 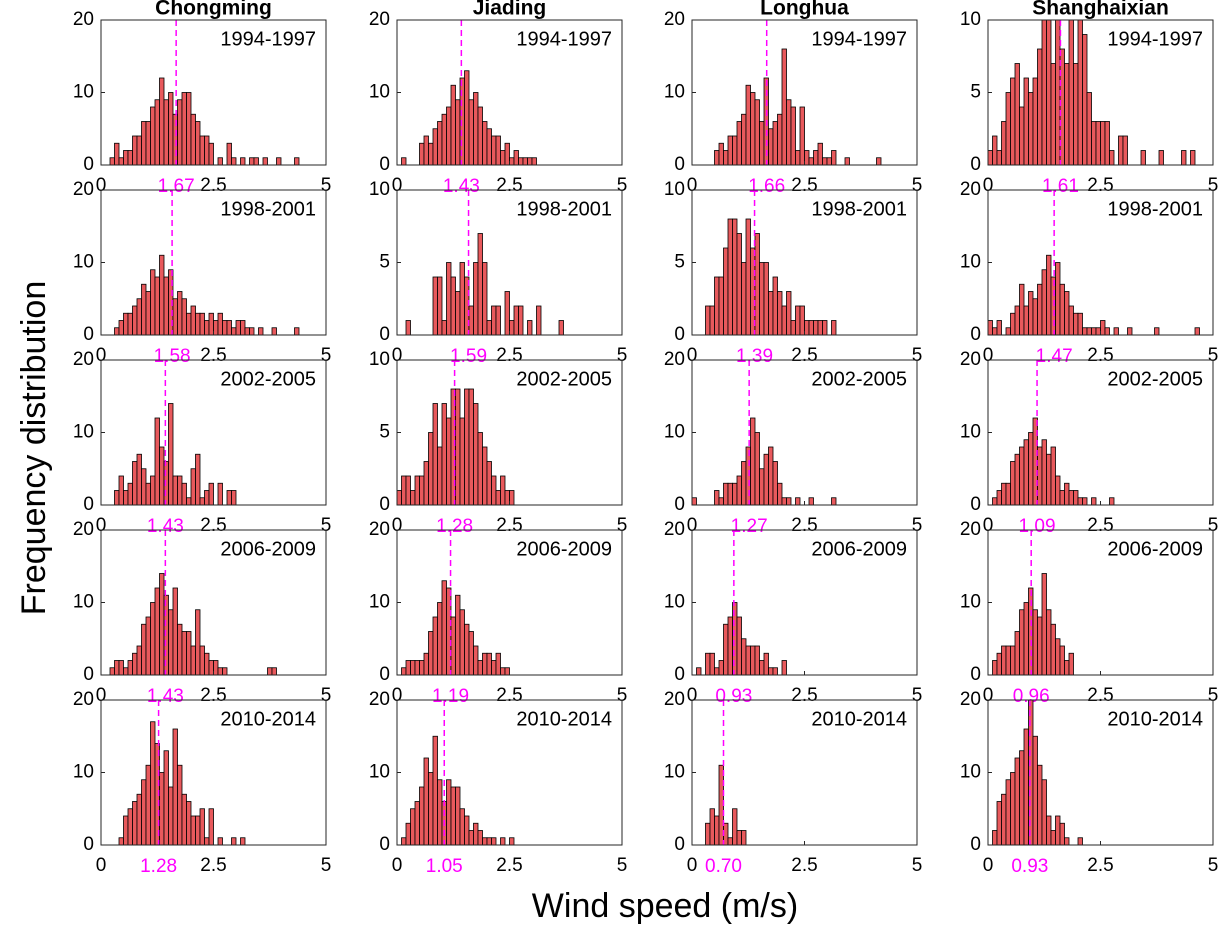 What do you see at coordinates (754, 356) in the screenshot?
I see `mean-label: 1.39` at bounding box center [754, 356].